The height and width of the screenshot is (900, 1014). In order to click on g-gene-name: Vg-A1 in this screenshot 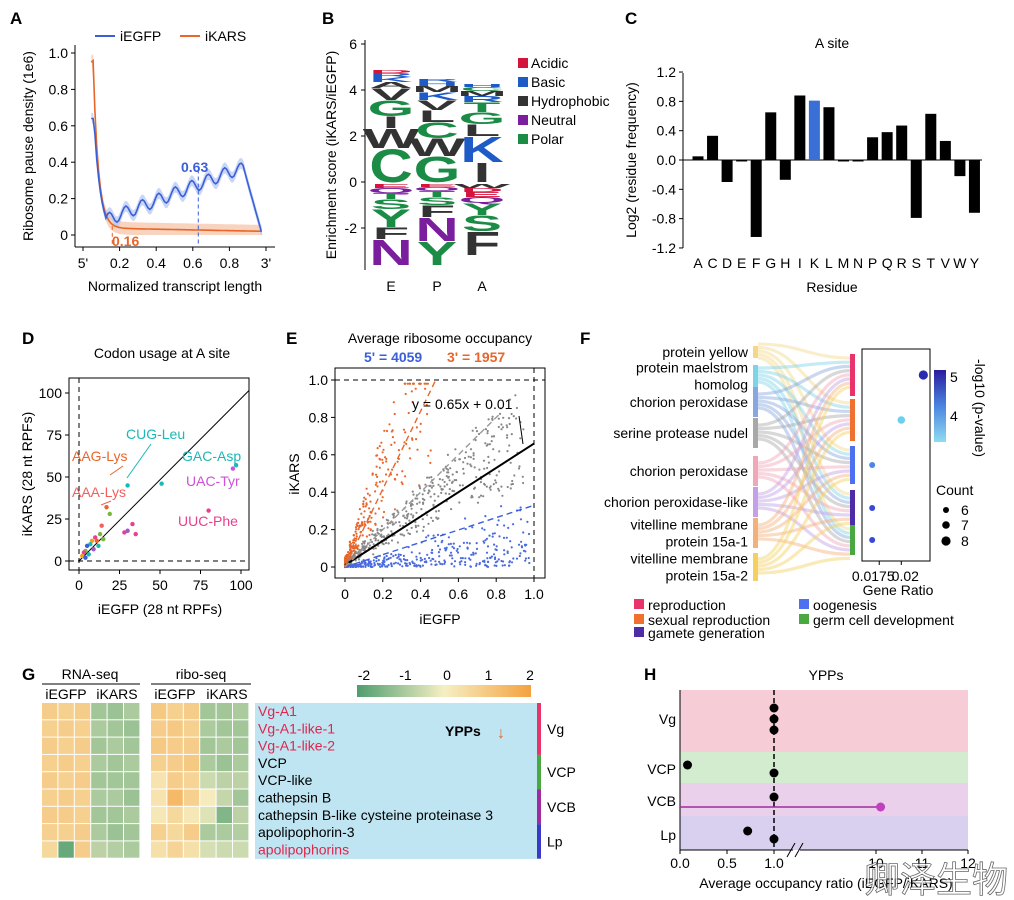, I will do `click(277, 711)`.